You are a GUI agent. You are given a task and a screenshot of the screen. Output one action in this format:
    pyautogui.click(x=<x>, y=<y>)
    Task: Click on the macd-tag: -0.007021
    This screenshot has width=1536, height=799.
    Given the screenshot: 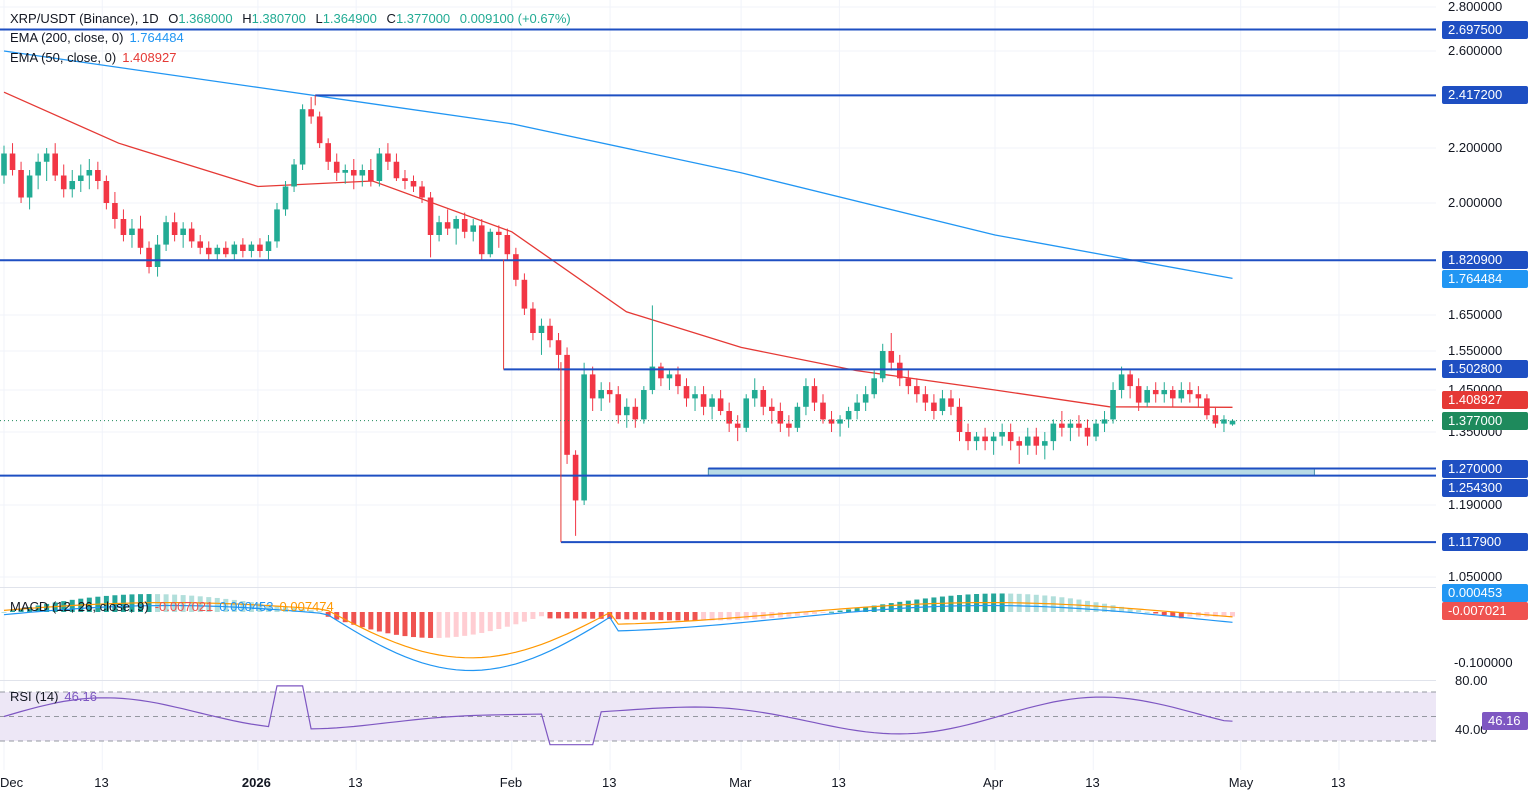 What is the action you would take?
    pyautogui.click(x=1485, y=611)
    